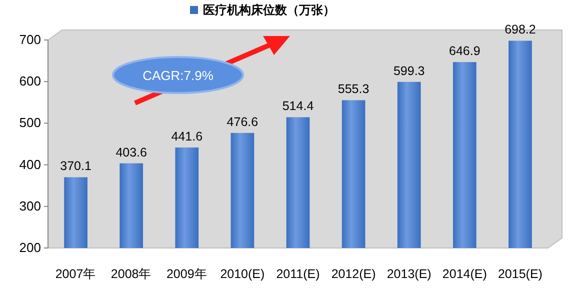 The height and width of the screenshot is (289, 576). What do you see at coordinates (30, 81) in the screenshot?
I see `y-tick-label: 600` at bounding box center [30, 81].